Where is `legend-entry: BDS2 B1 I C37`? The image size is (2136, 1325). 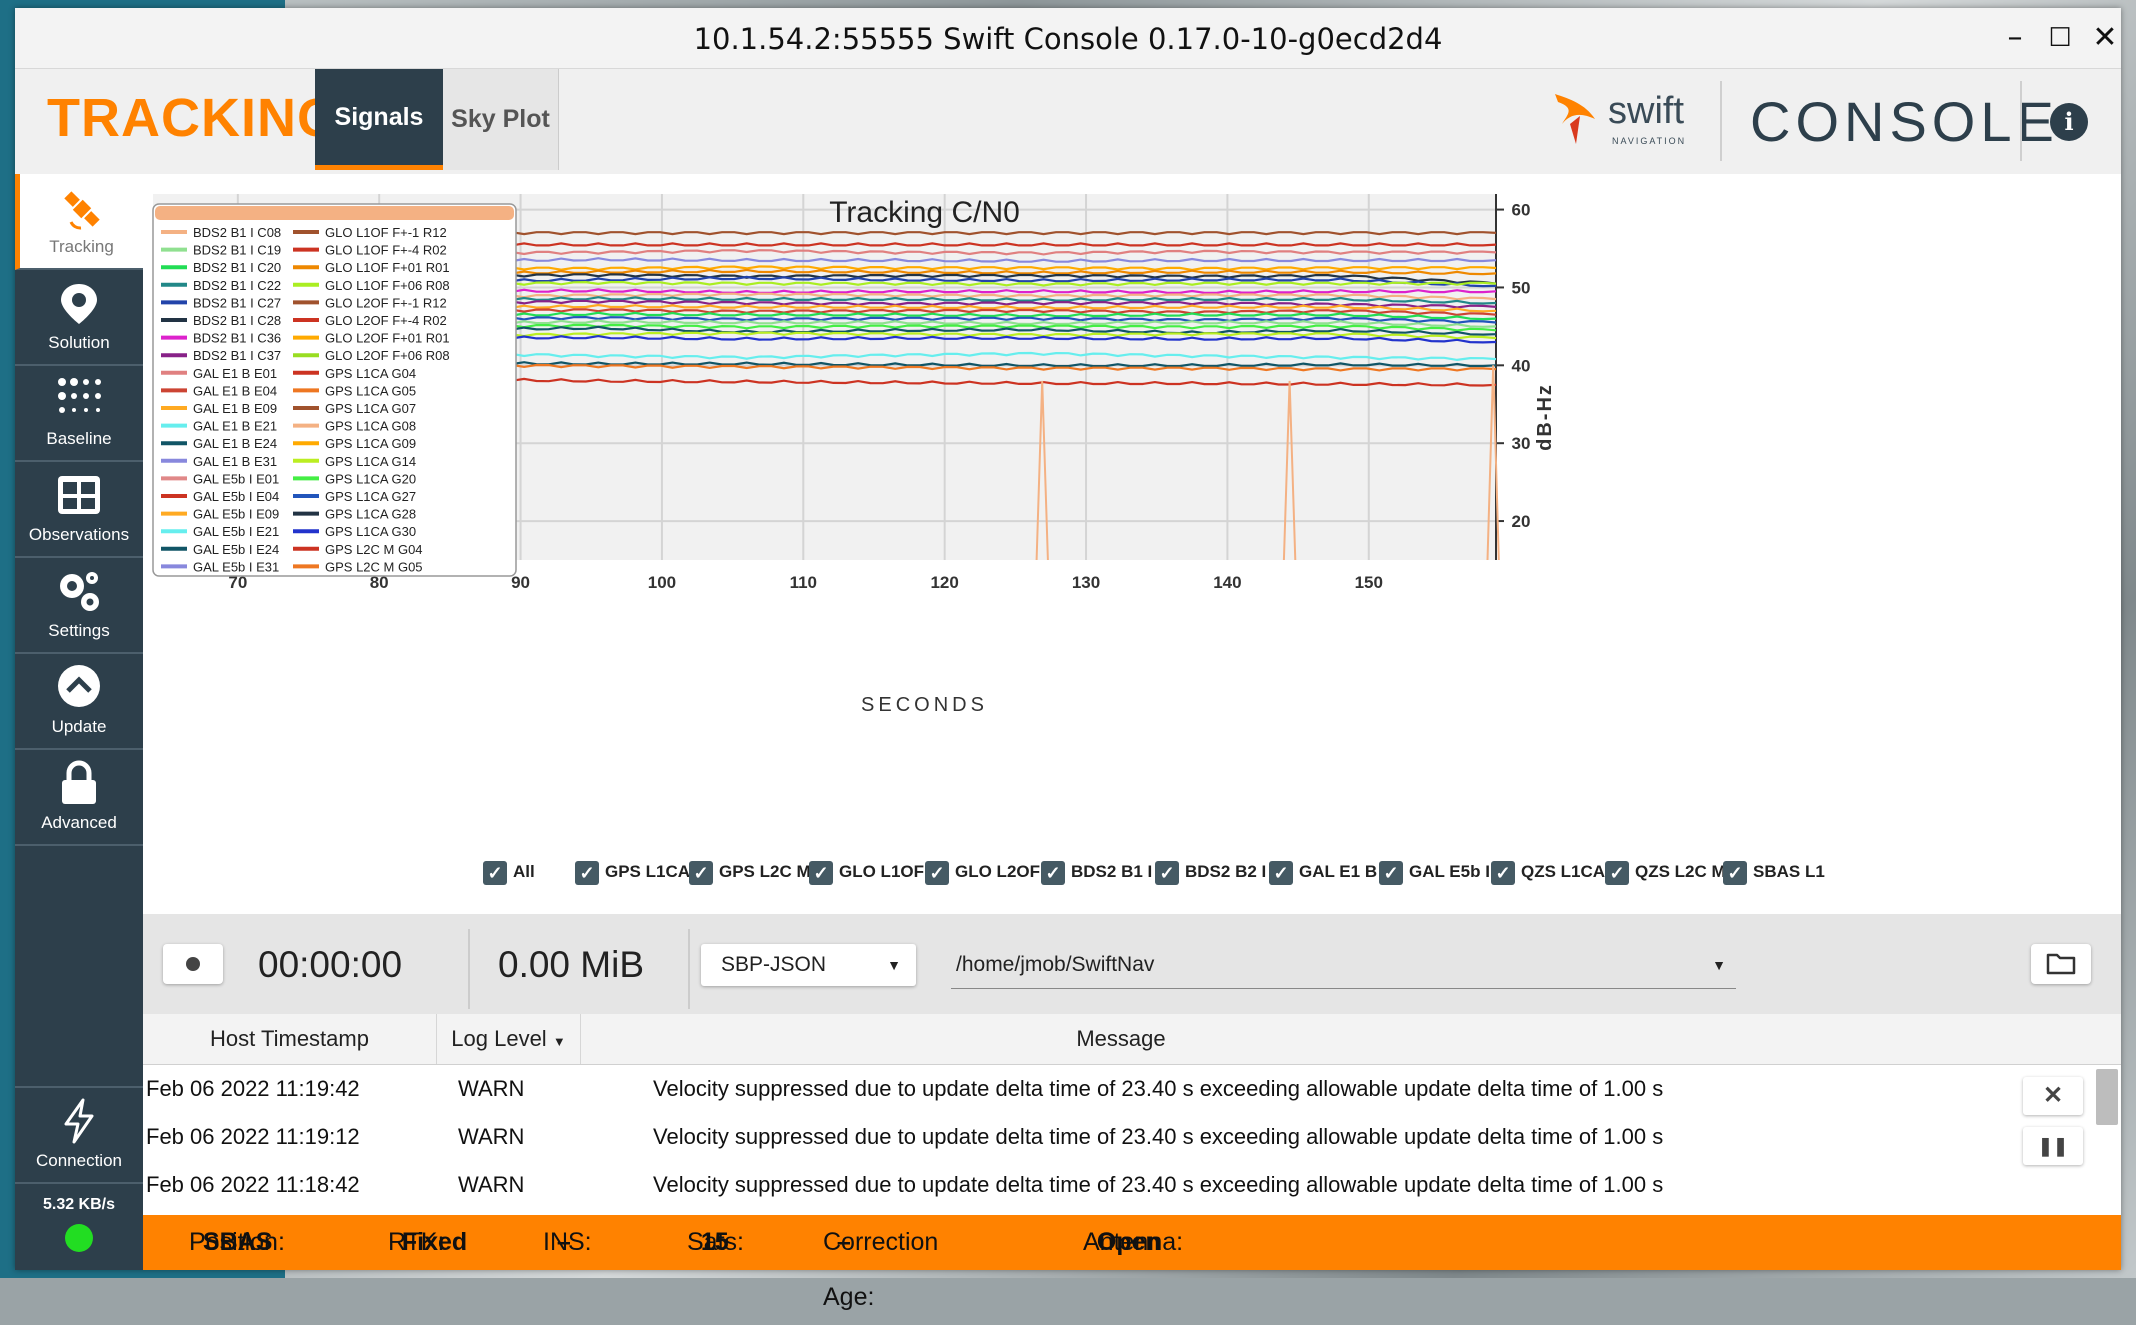
legend-entry: BDS2 B1 I C37 is located at coordinates (237, 355).